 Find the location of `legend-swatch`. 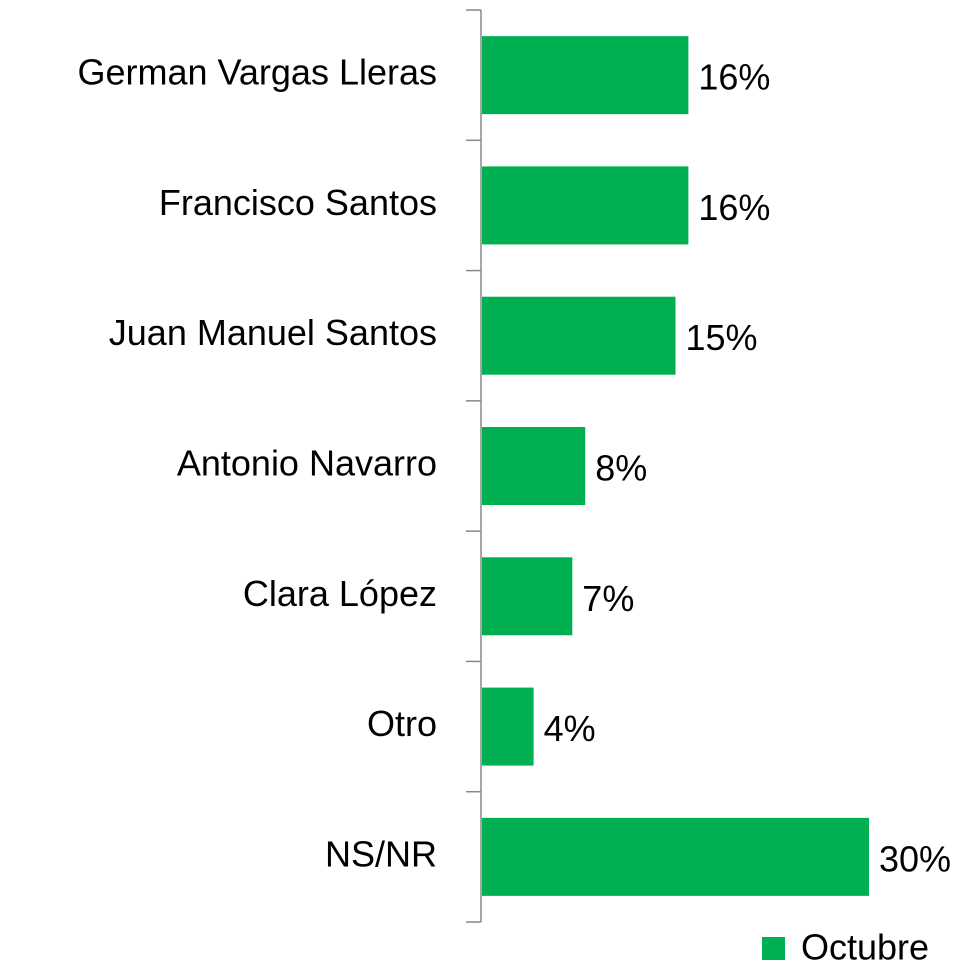

legend-swatch is located at coordinates (773, 948).